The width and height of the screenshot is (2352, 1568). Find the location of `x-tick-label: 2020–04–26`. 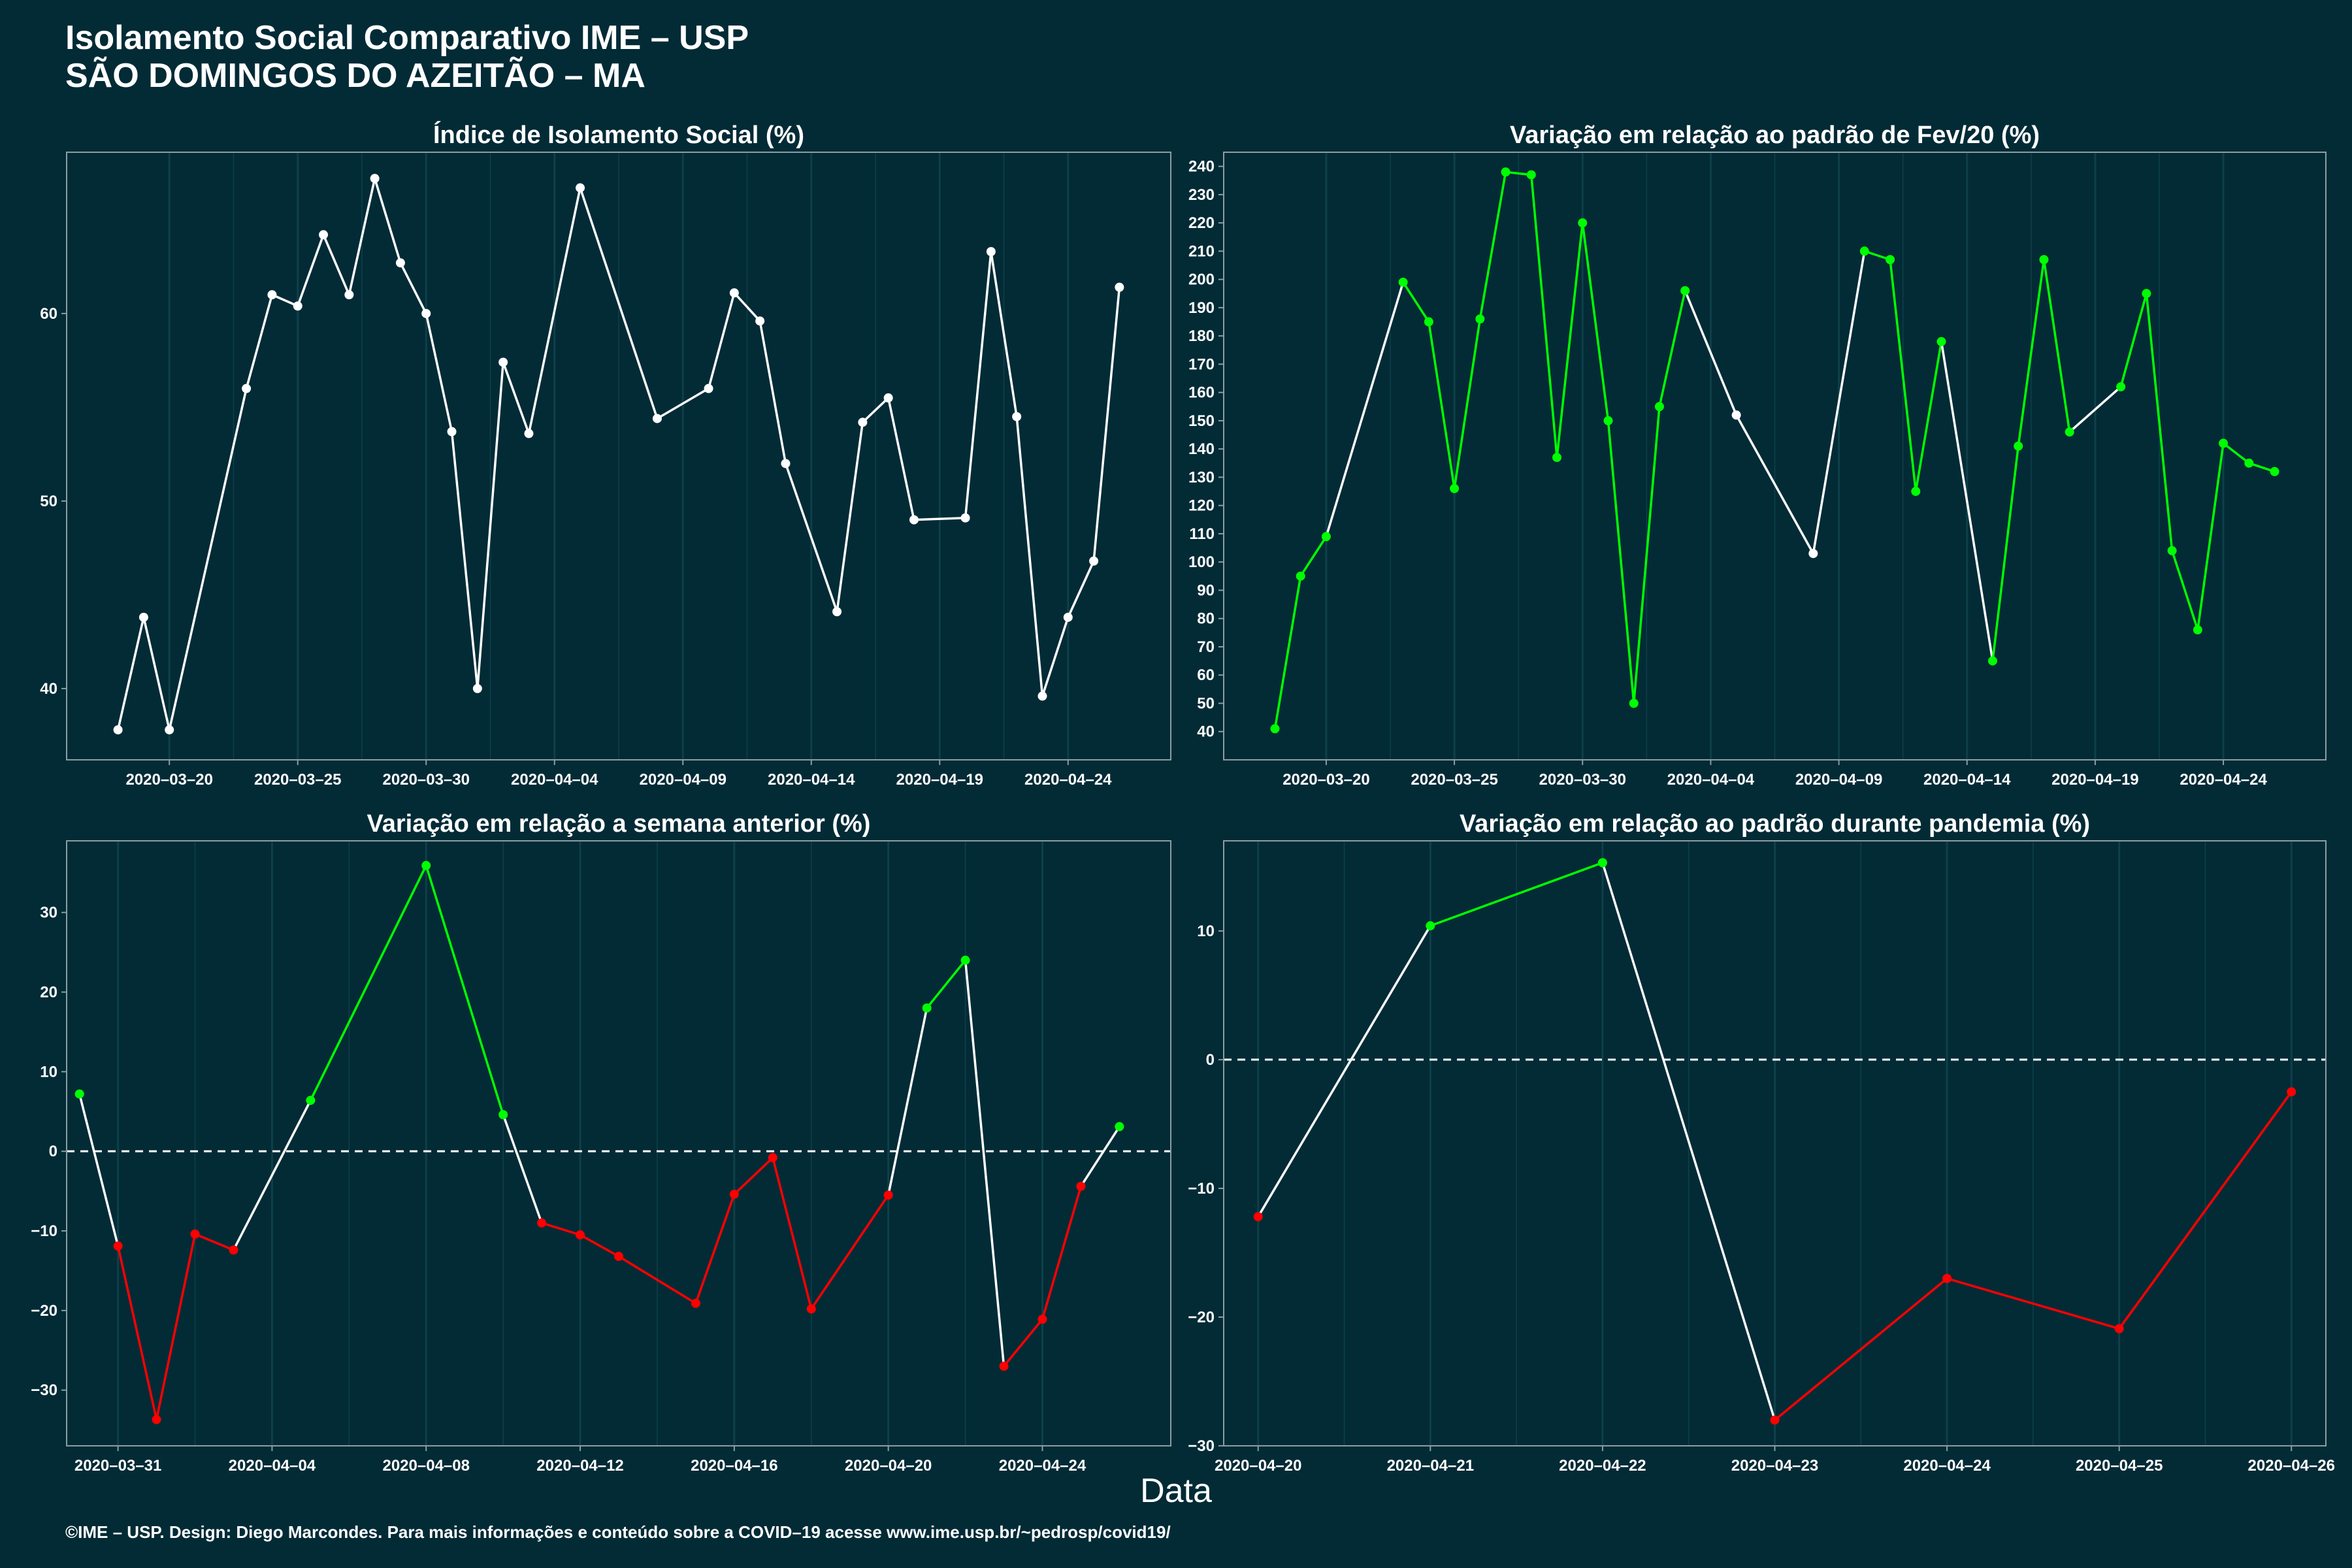

x-tick-label: 2020–04–26 is located at coordinates (2291, 1466).